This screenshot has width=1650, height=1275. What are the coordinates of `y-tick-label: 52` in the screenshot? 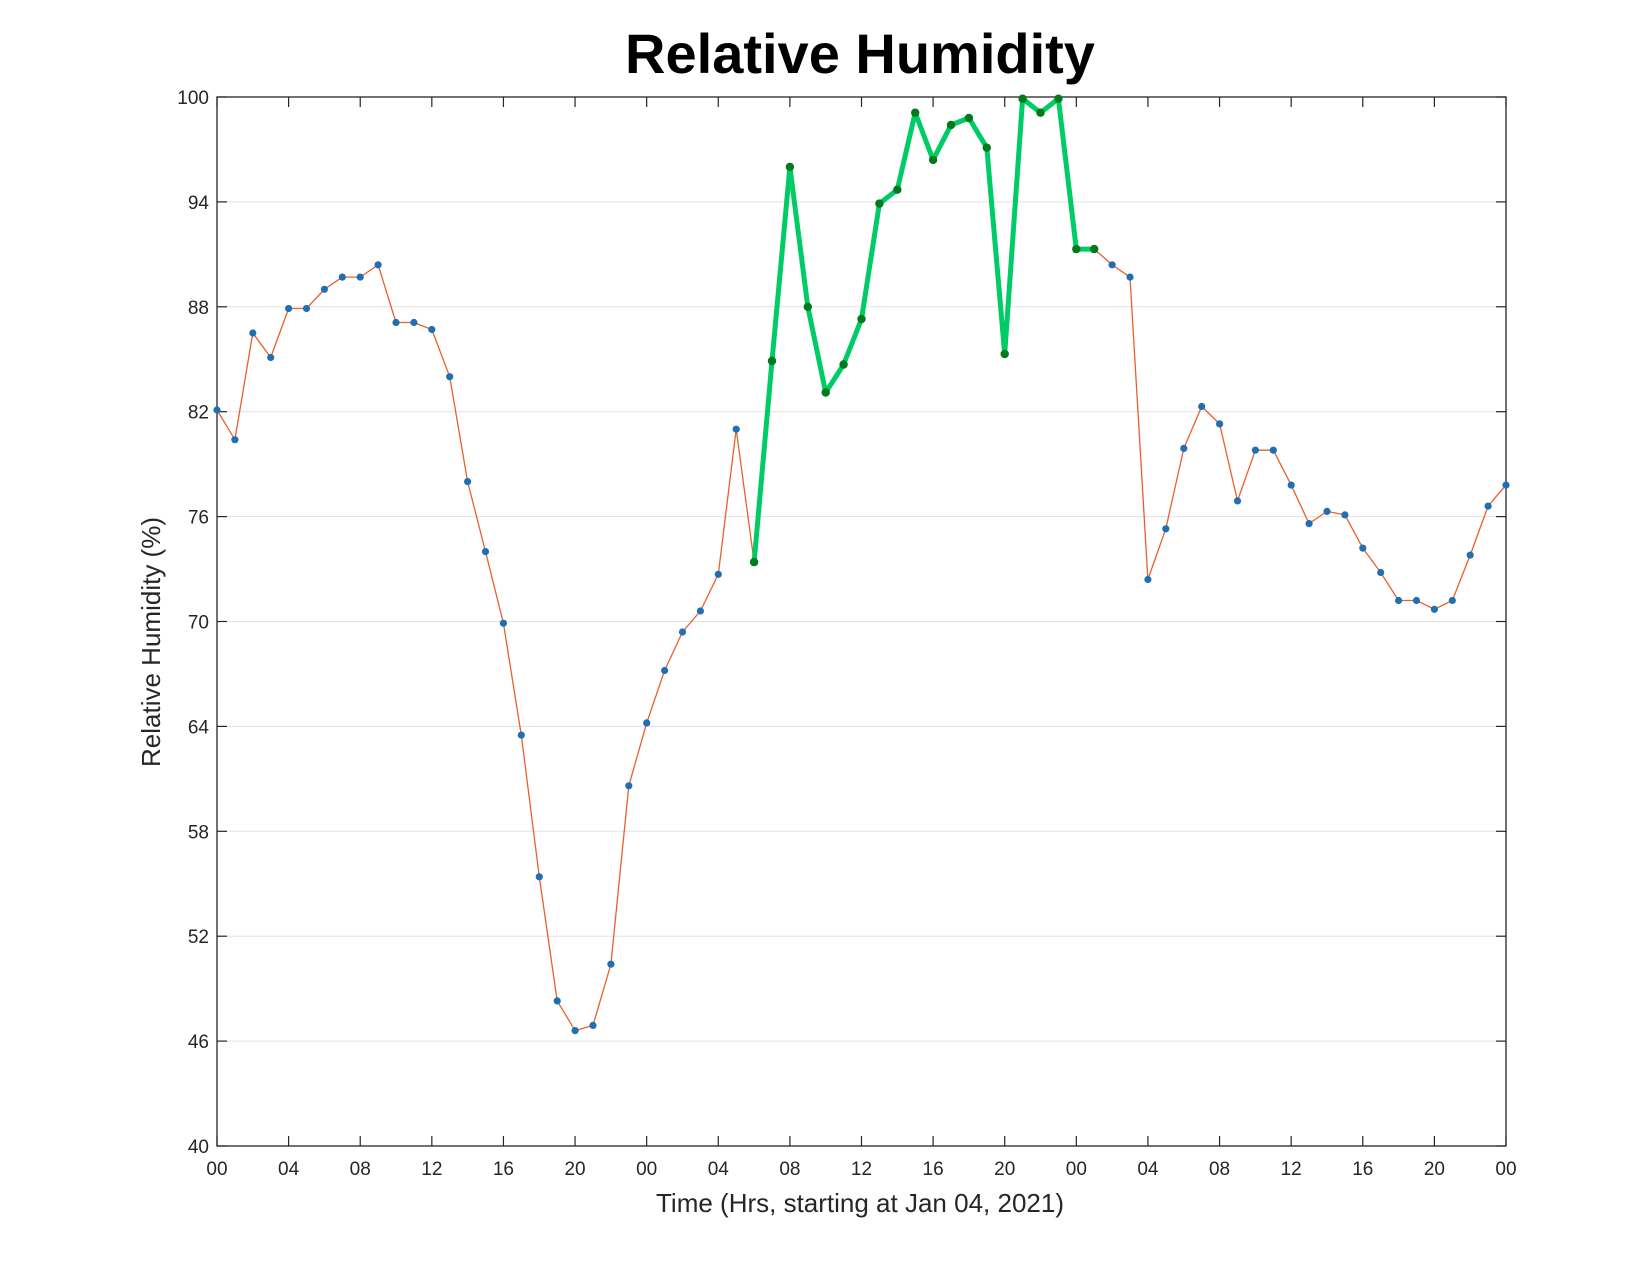 It's located at (198, 937).